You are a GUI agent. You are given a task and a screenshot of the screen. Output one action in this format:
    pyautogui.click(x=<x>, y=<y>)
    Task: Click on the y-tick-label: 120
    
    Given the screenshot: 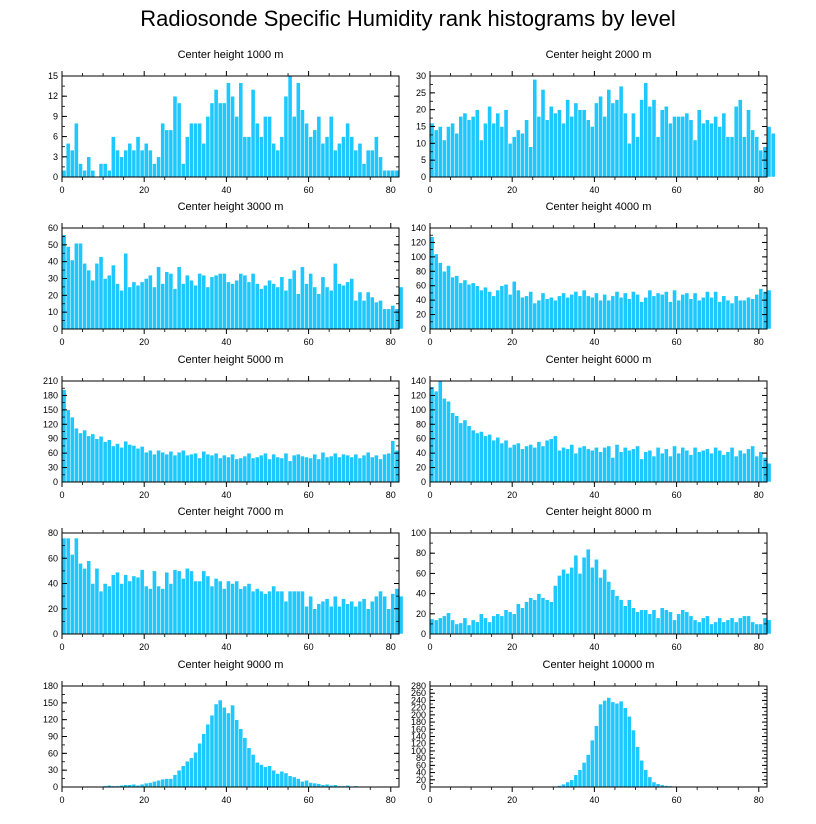 What is the action you would take?
    pyautogui.click(x=418, y=744)
    